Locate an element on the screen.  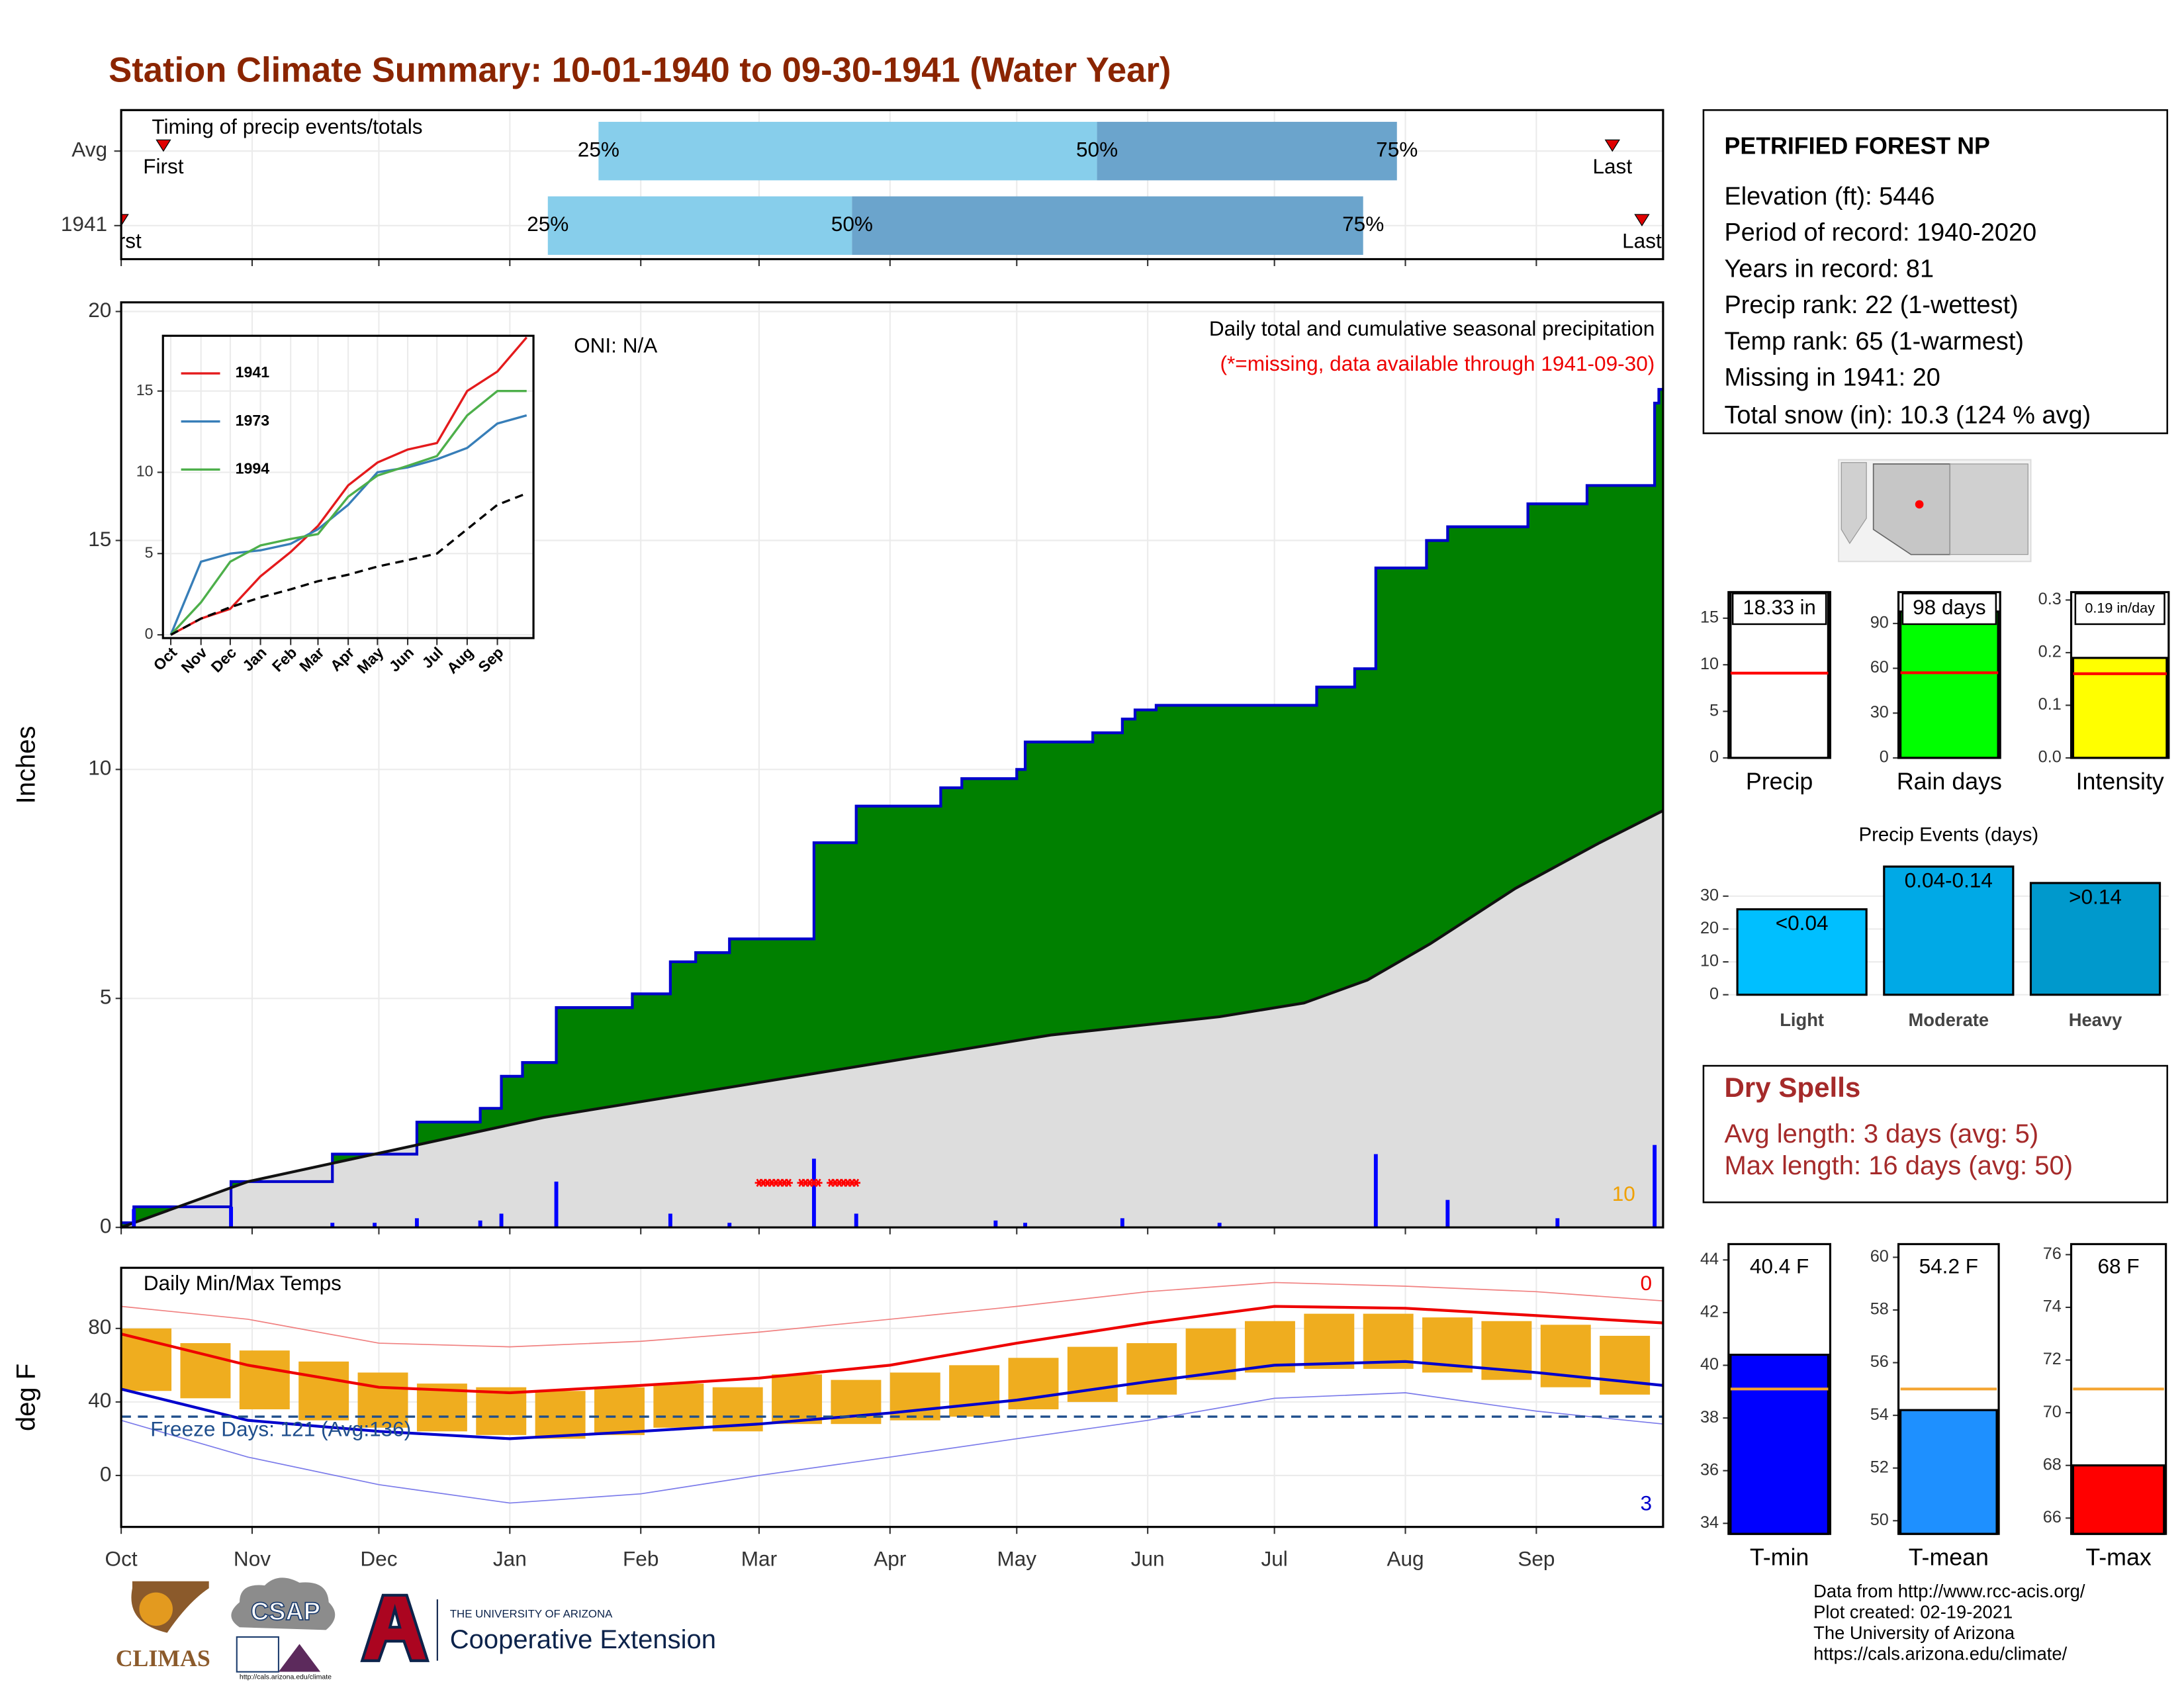
y-tick-label: 60 is located at coordinates (1880, 1256).